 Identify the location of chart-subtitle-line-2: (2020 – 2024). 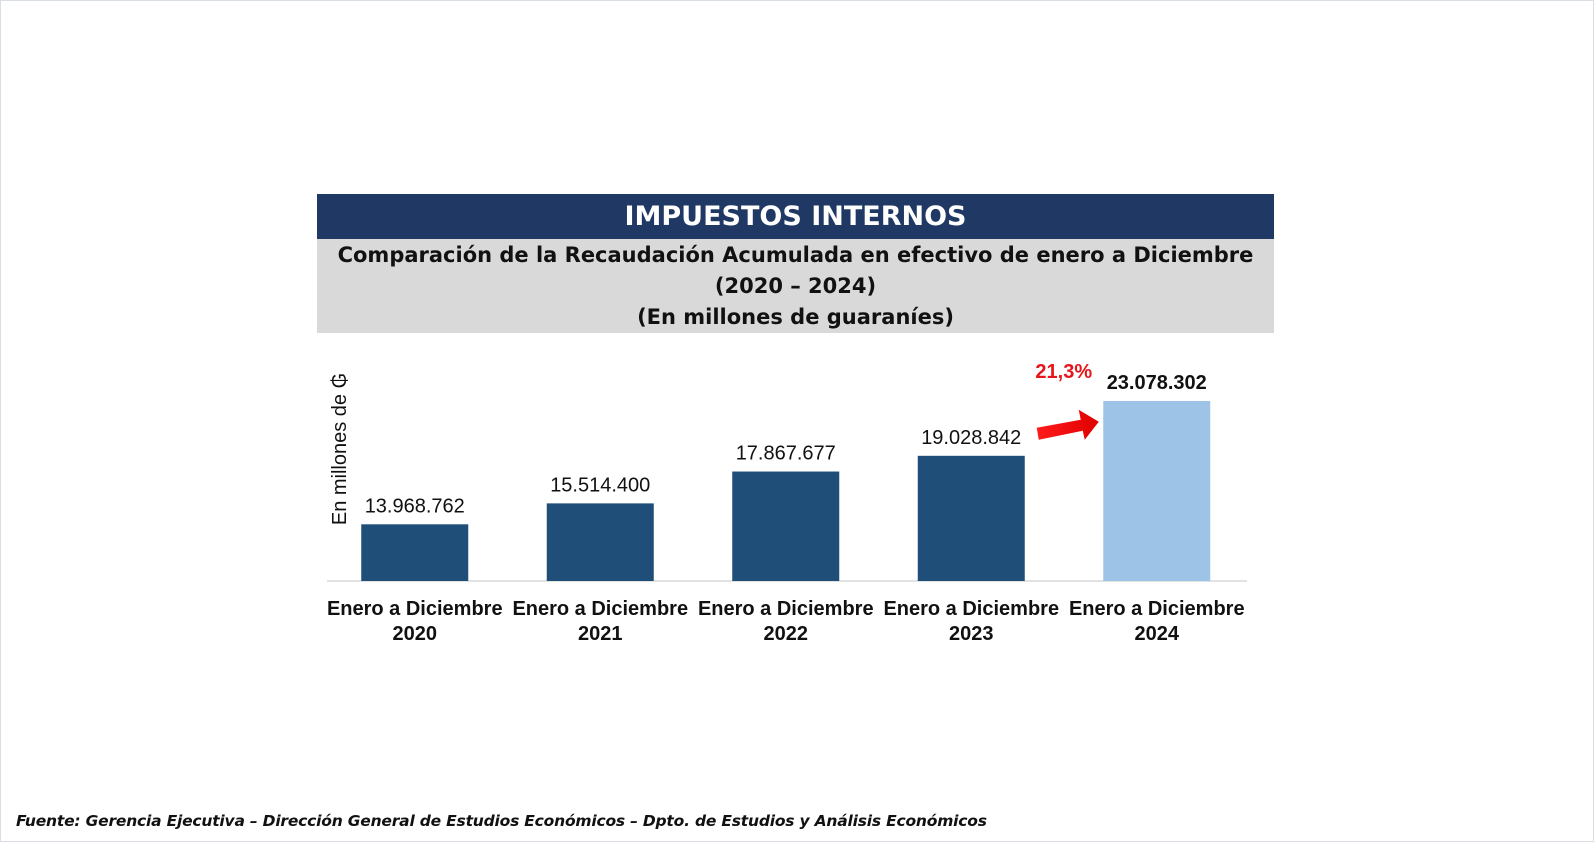
(795, 286).